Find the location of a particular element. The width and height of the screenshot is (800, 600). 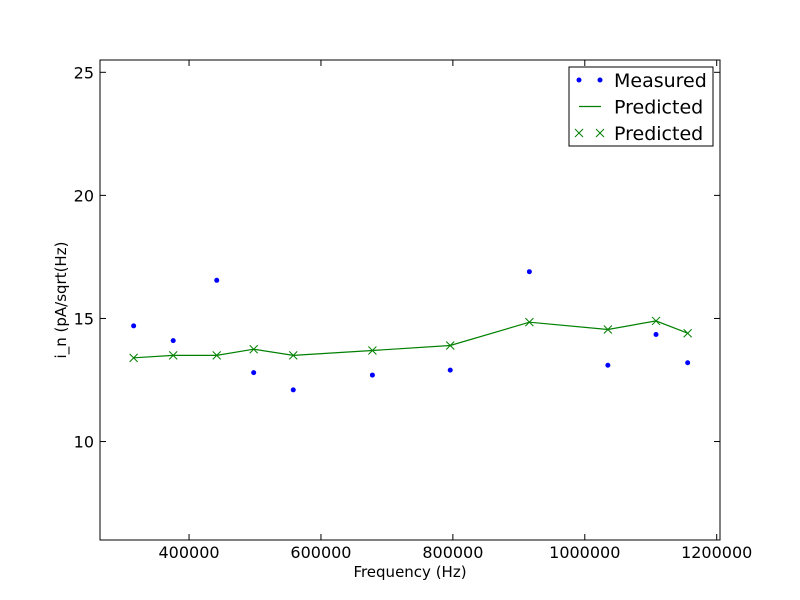

x-tick-label: 400000 is located at coordinates (189, 552).